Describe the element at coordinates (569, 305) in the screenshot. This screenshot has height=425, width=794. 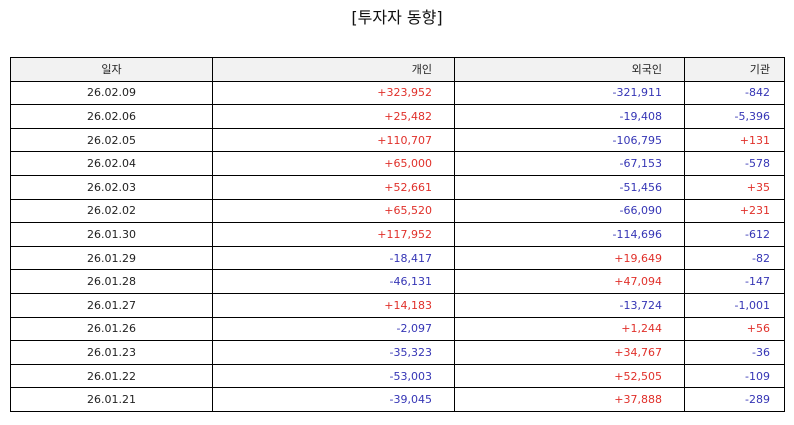
I see `cell-foreign: -13,724` at that location.